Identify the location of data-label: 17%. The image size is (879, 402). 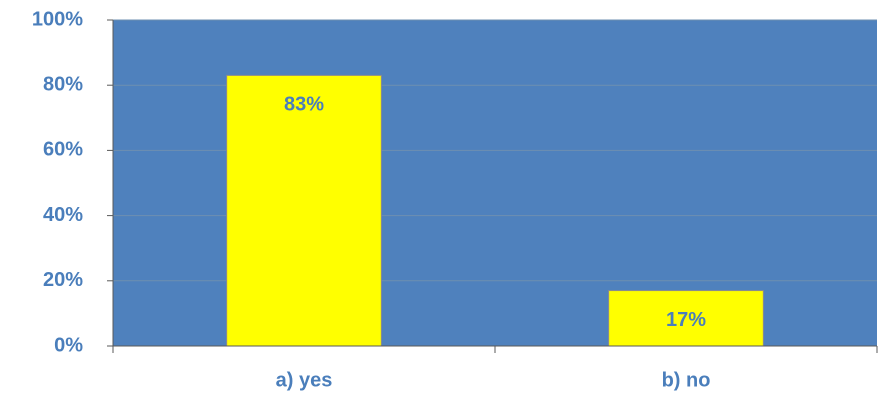
(686, 320).